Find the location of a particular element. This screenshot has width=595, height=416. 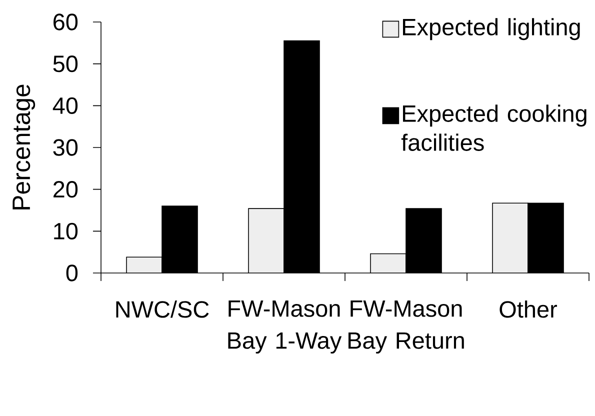

x-tick-label: FW-Mason Bay 1-Way is located at coordinates (285, 327).